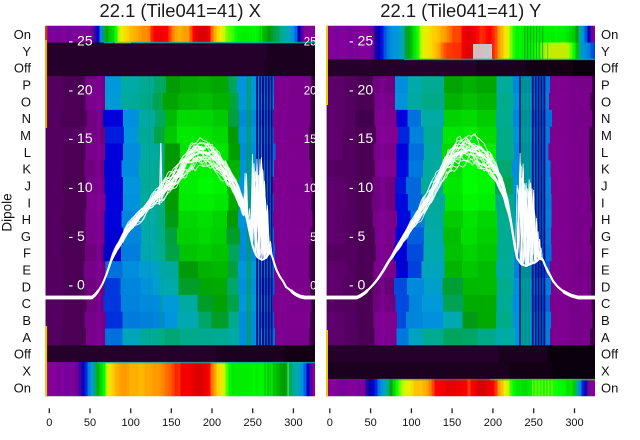 The height and width of the screenshot is (440, 640). What do you see at coordinates (313, 238) in the screenshot?
I see `svg-text: 5` at bounding box center [313, 238].